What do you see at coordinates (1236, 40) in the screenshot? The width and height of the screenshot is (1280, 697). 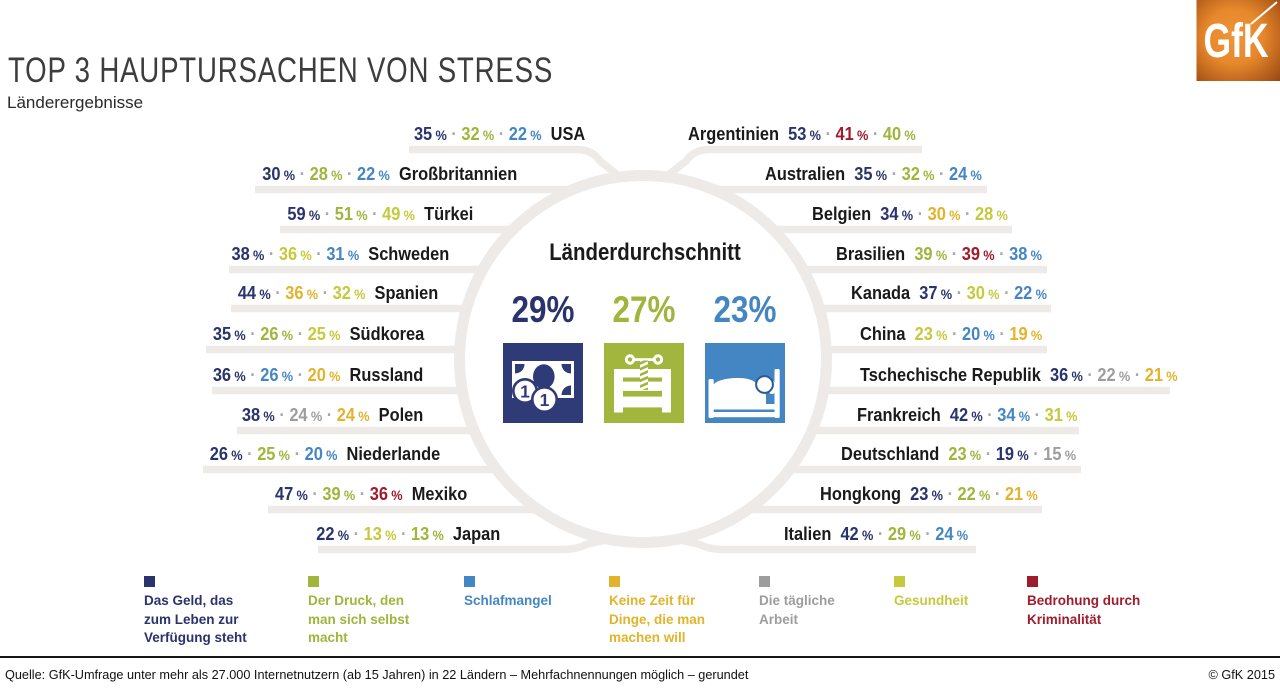 I see `svg-text: GfK` at bounding box center [1236, 40].